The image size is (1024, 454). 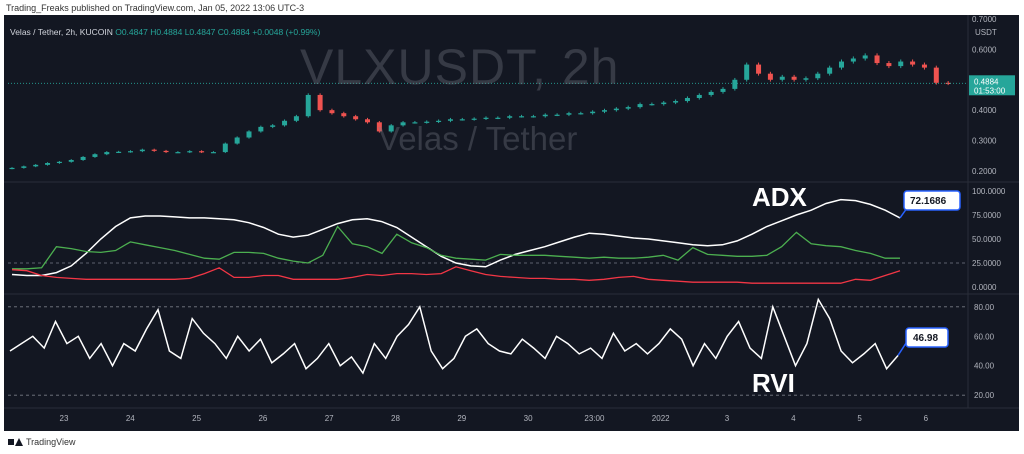 What do you see at coordinates (984, 49) in the screenshot?
I see `price-tick-label: 0.6000` at bounding box center [984, 49].